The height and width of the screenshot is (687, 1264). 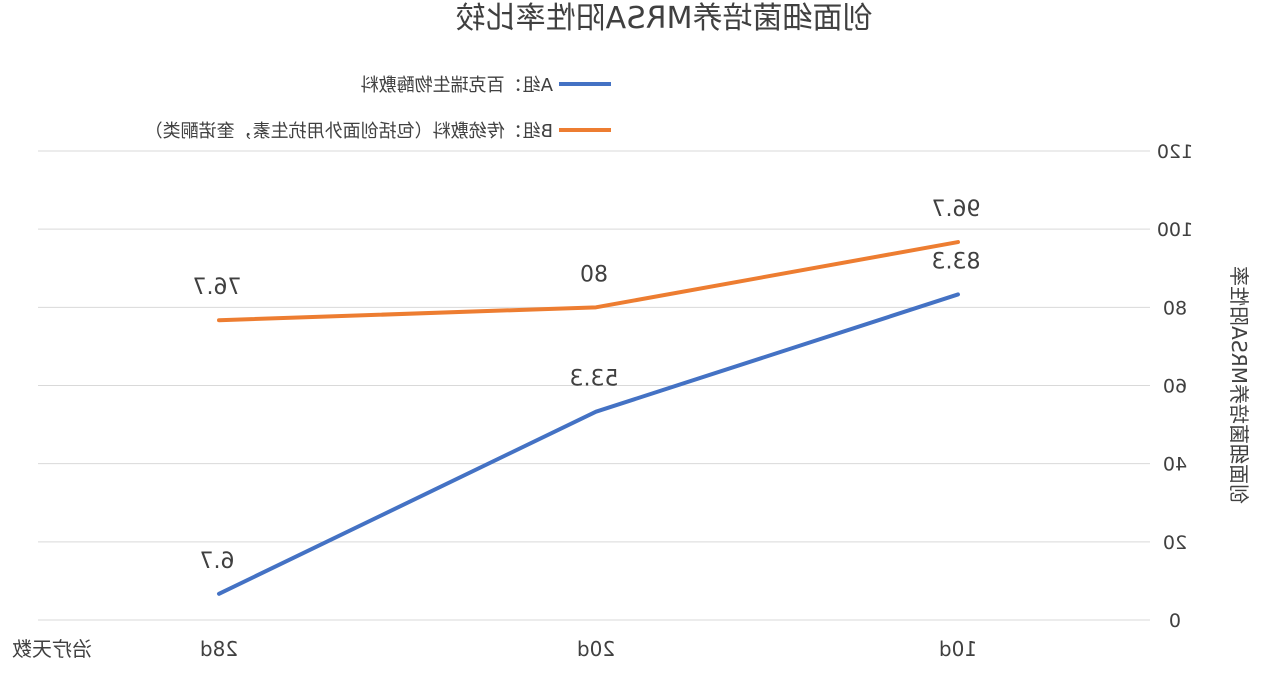 I want to click on x-tick-label: 28d, so click(x=219, y=649).